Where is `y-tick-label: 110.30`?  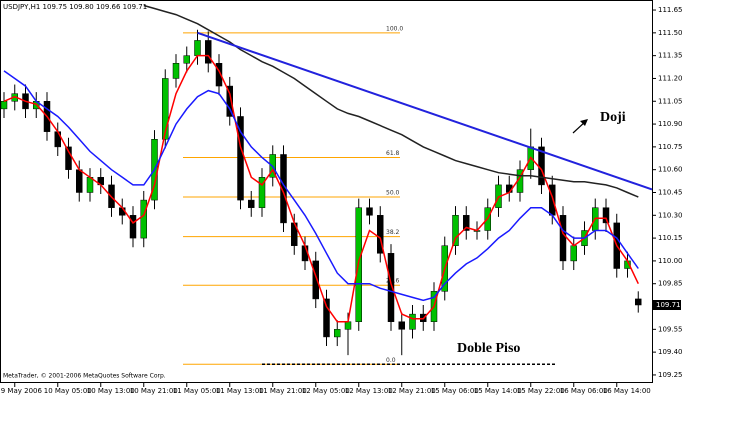
y-tick-label: 110.30 is located at coordinates (670, 215).